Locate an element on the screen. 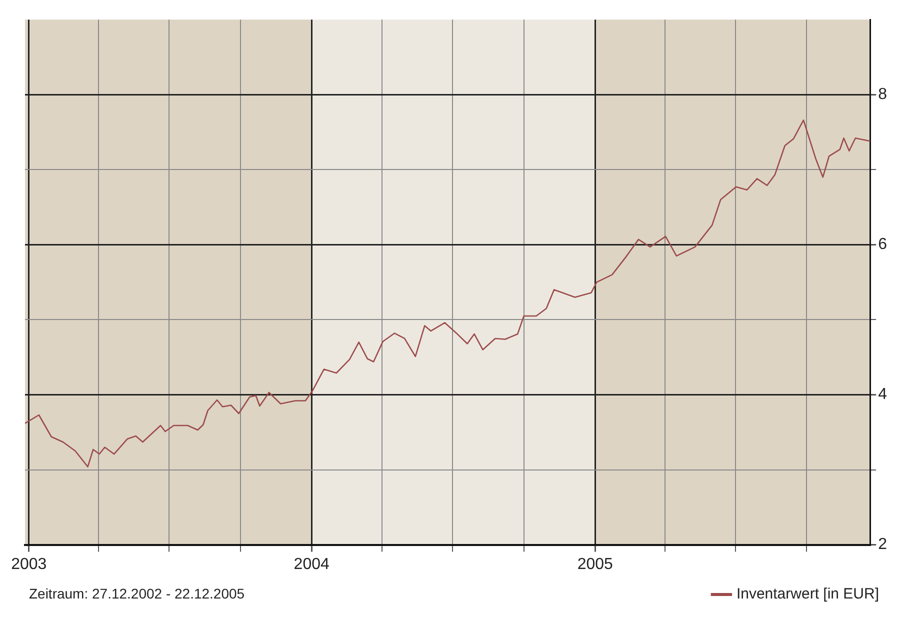 This screenshot has height=626, width=897. x-tick-label: 2005 is located at coordinates (595, 564).